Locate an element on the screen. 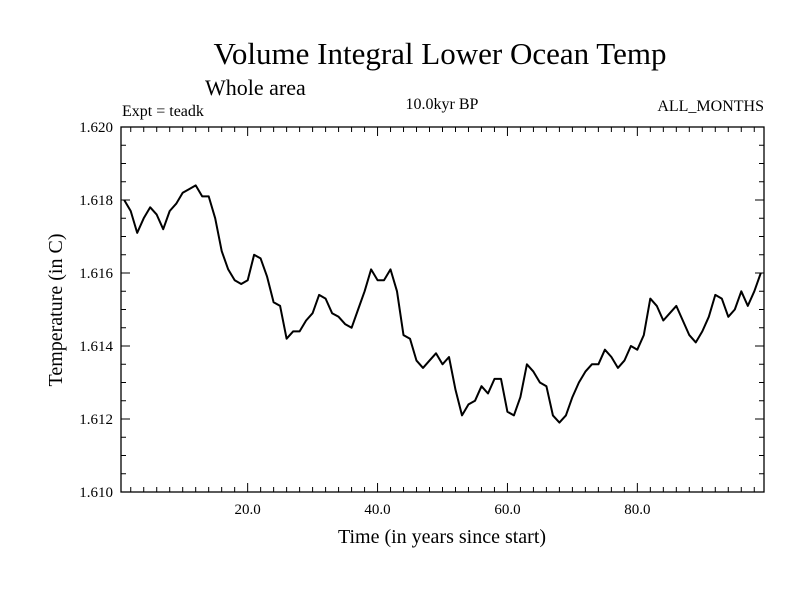 Image resolution: width=800 pixels, height=600 pixels. chart-subtitle: Whole area is located at coordinates (255, 87).